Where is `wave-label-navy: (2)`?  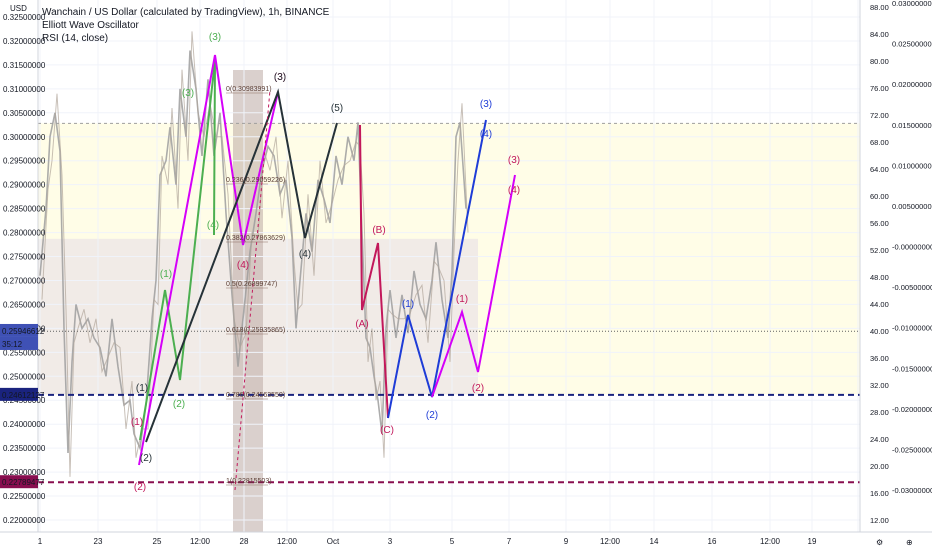 wave-label-navy: (2) is located at coordinates (146, 458).